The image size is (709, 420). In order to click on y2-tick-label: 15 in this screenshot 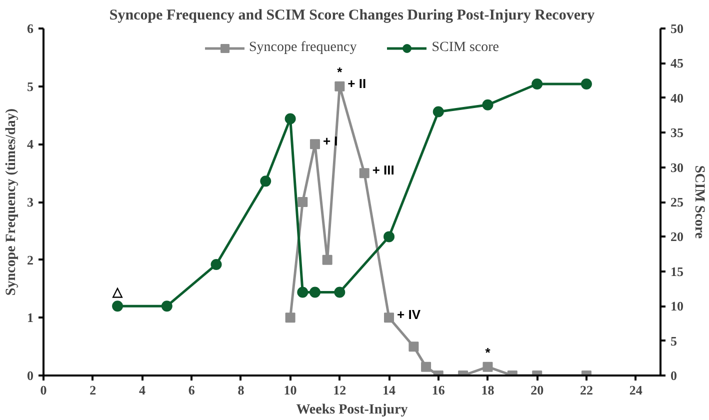, I will do `click(677, 271)`.